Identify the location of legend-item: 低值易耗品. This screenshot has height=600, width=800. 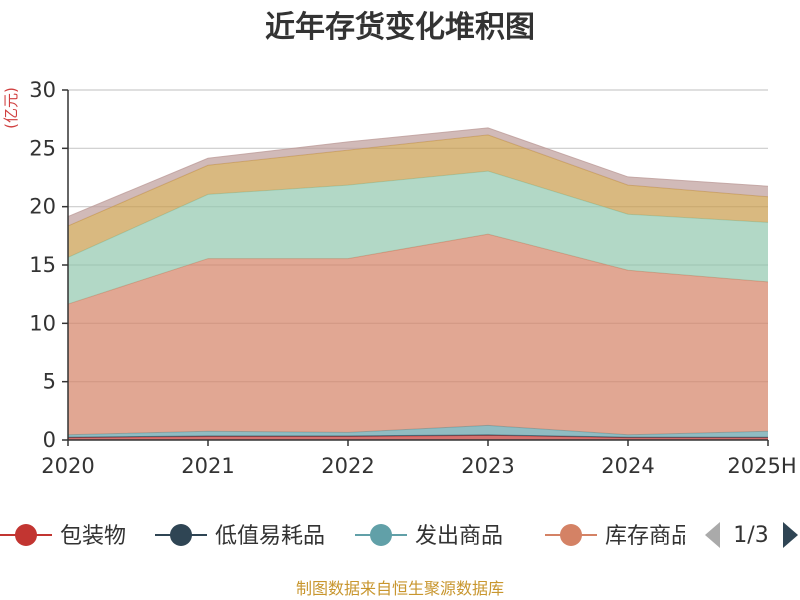
(240, 536).